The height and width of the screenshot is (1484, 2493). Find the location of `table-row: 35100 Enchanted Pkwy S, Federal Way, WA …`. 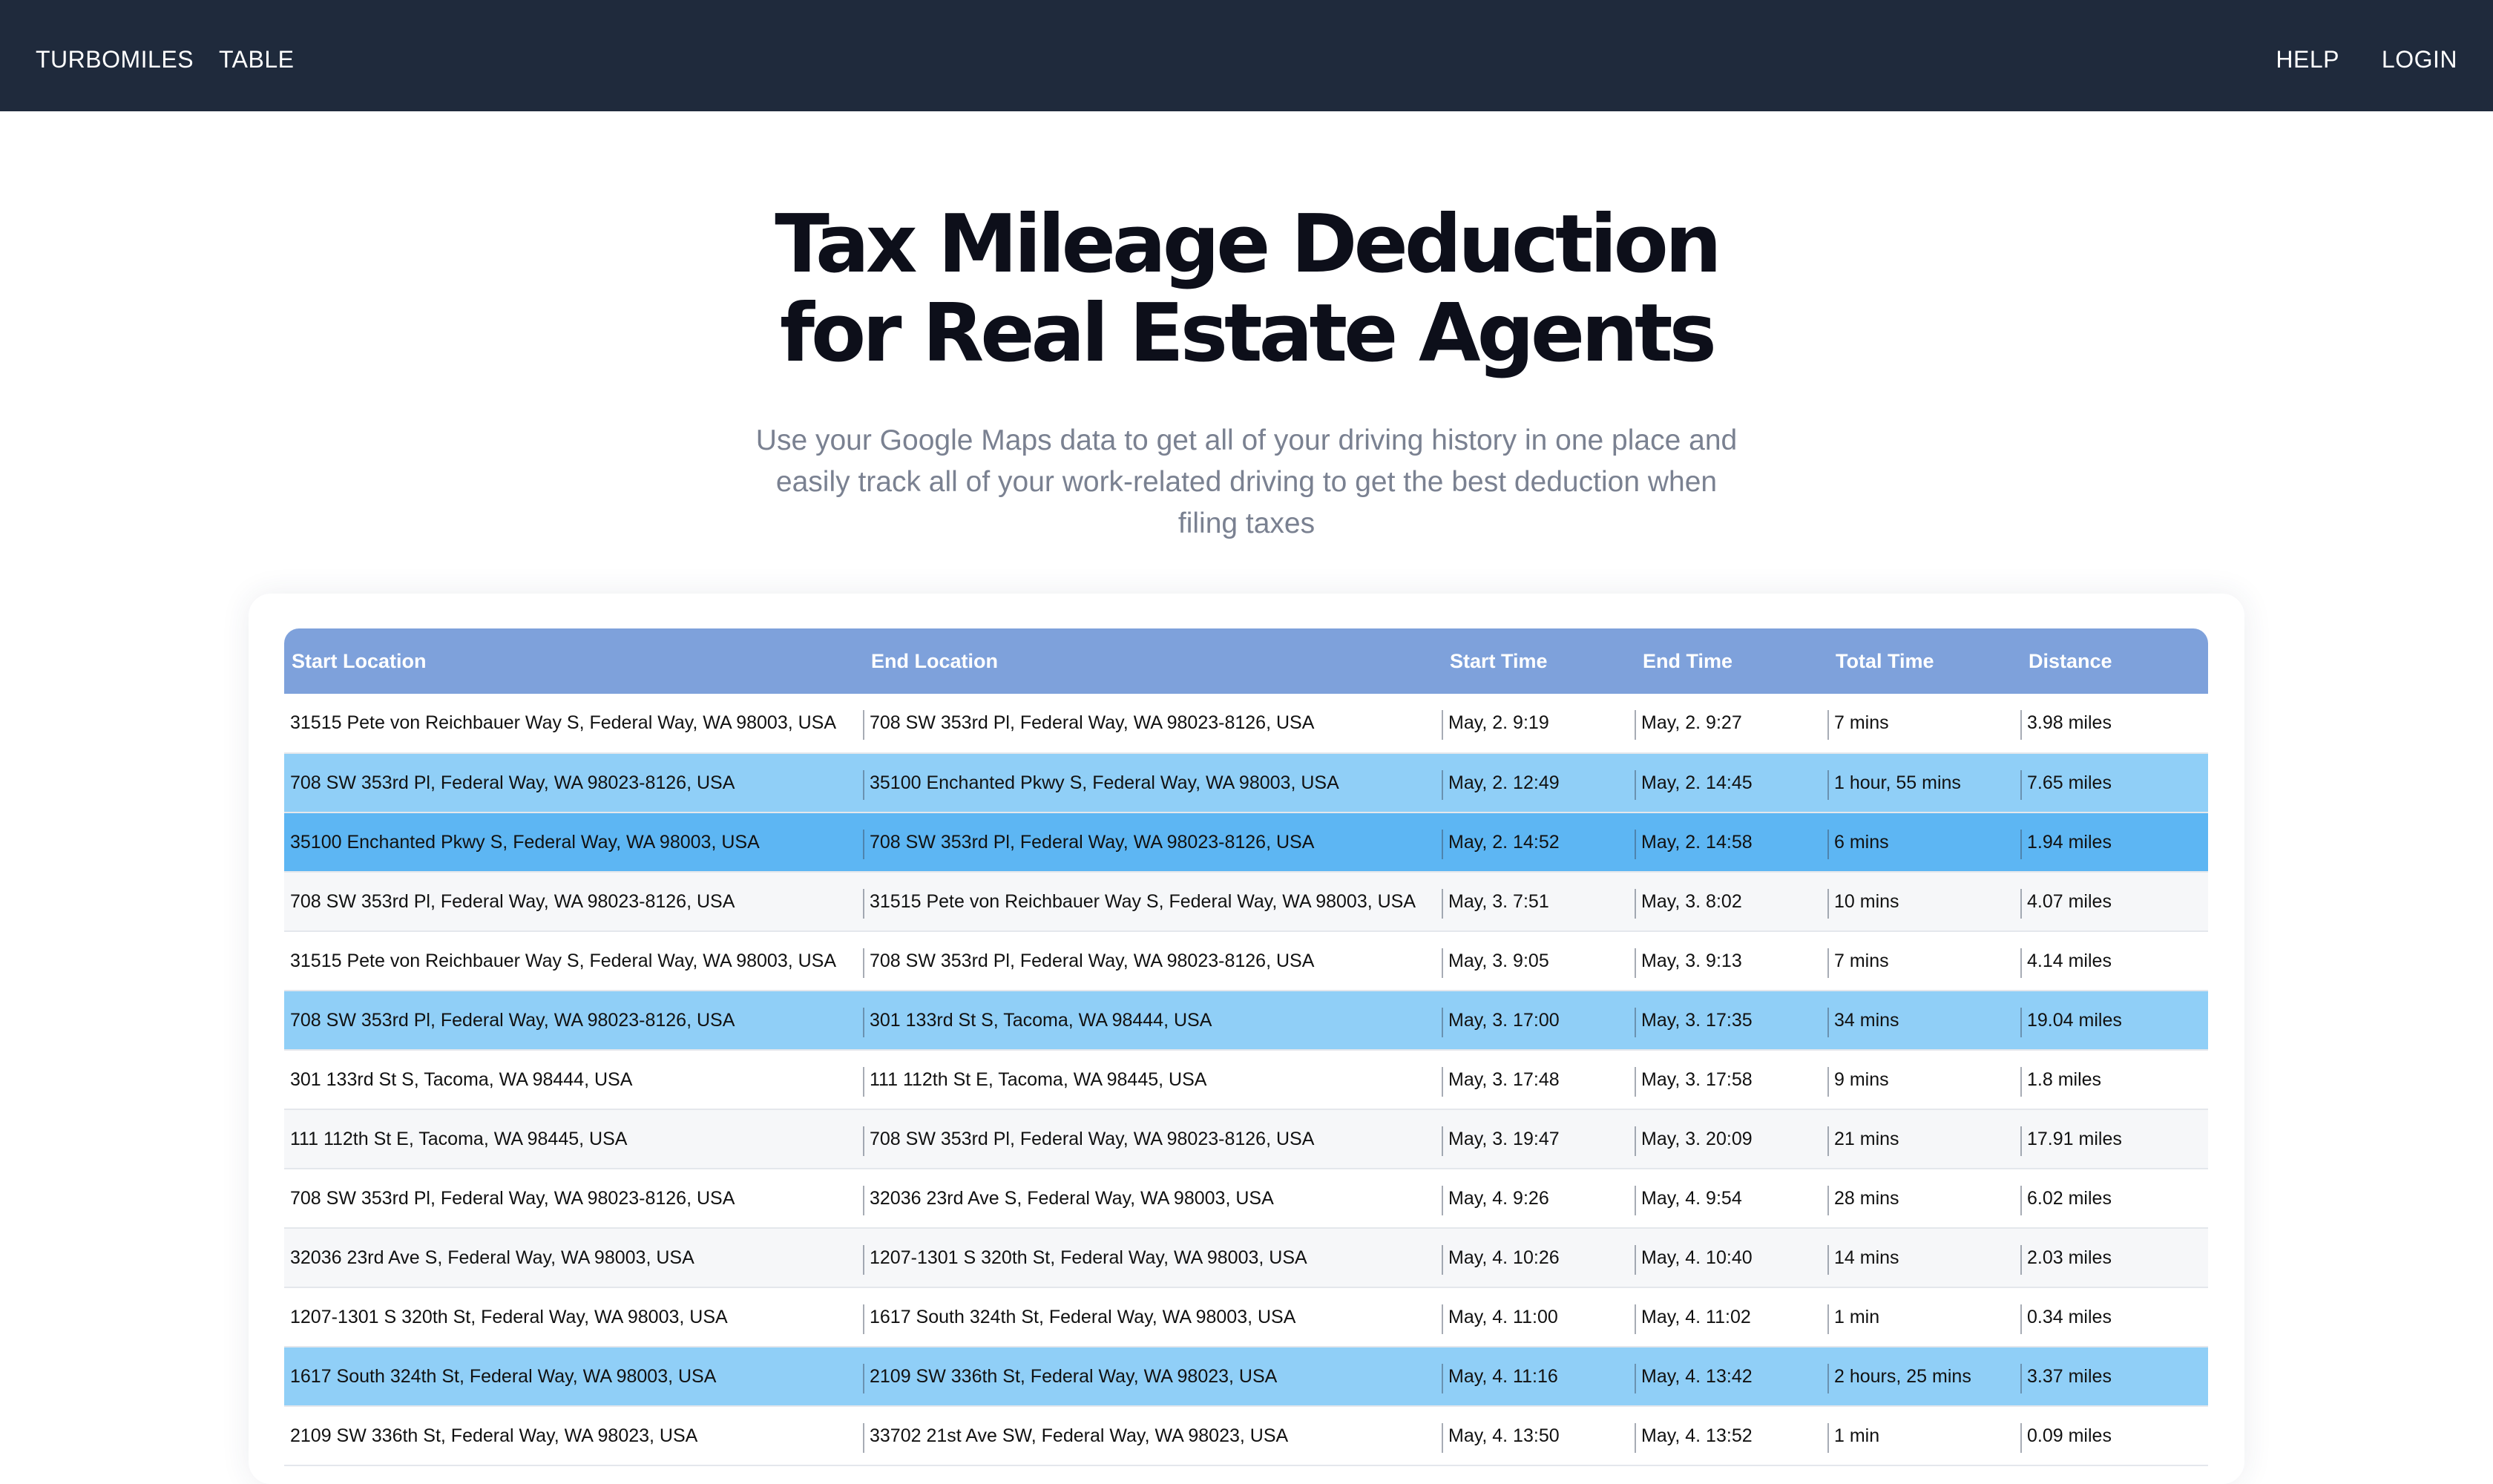

table-row: 35100 Enchanted Pkwy S, Federal Way, WA … is located at coordinates (1246, 842).